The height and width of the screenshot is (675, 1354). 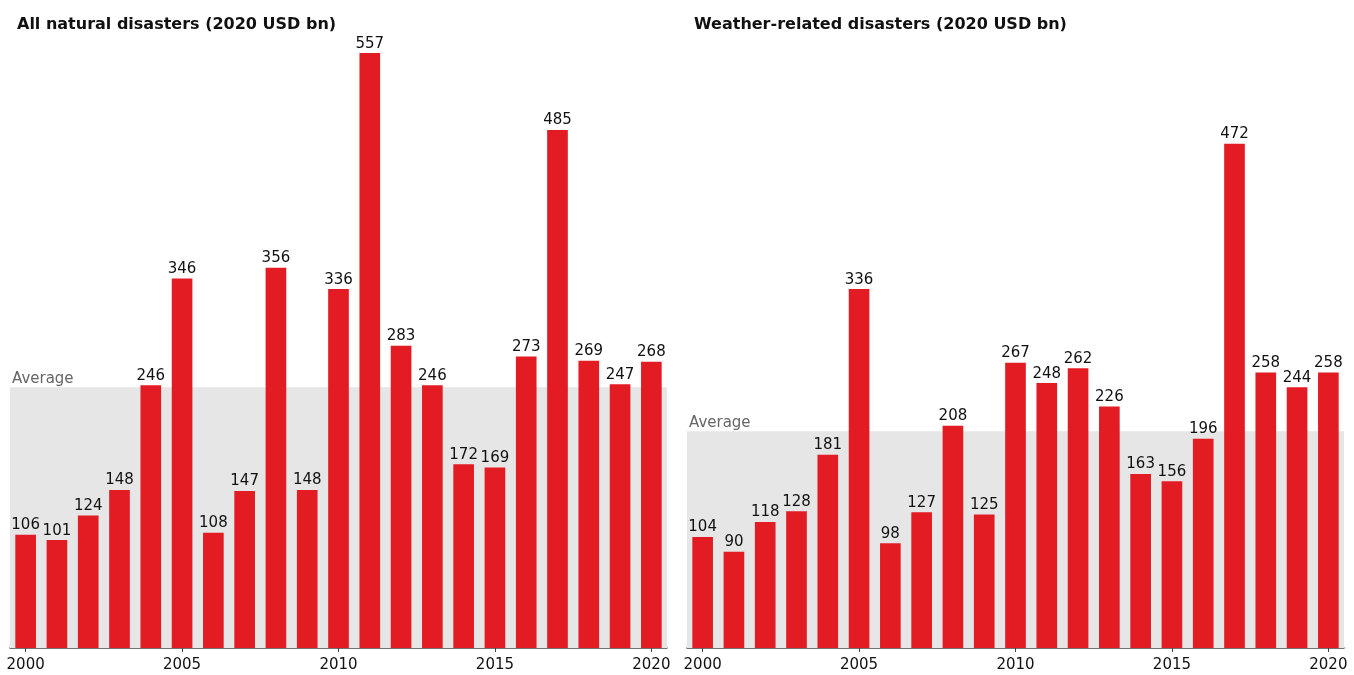 I want to click on data-label: 247, so click(x=620, y=373).